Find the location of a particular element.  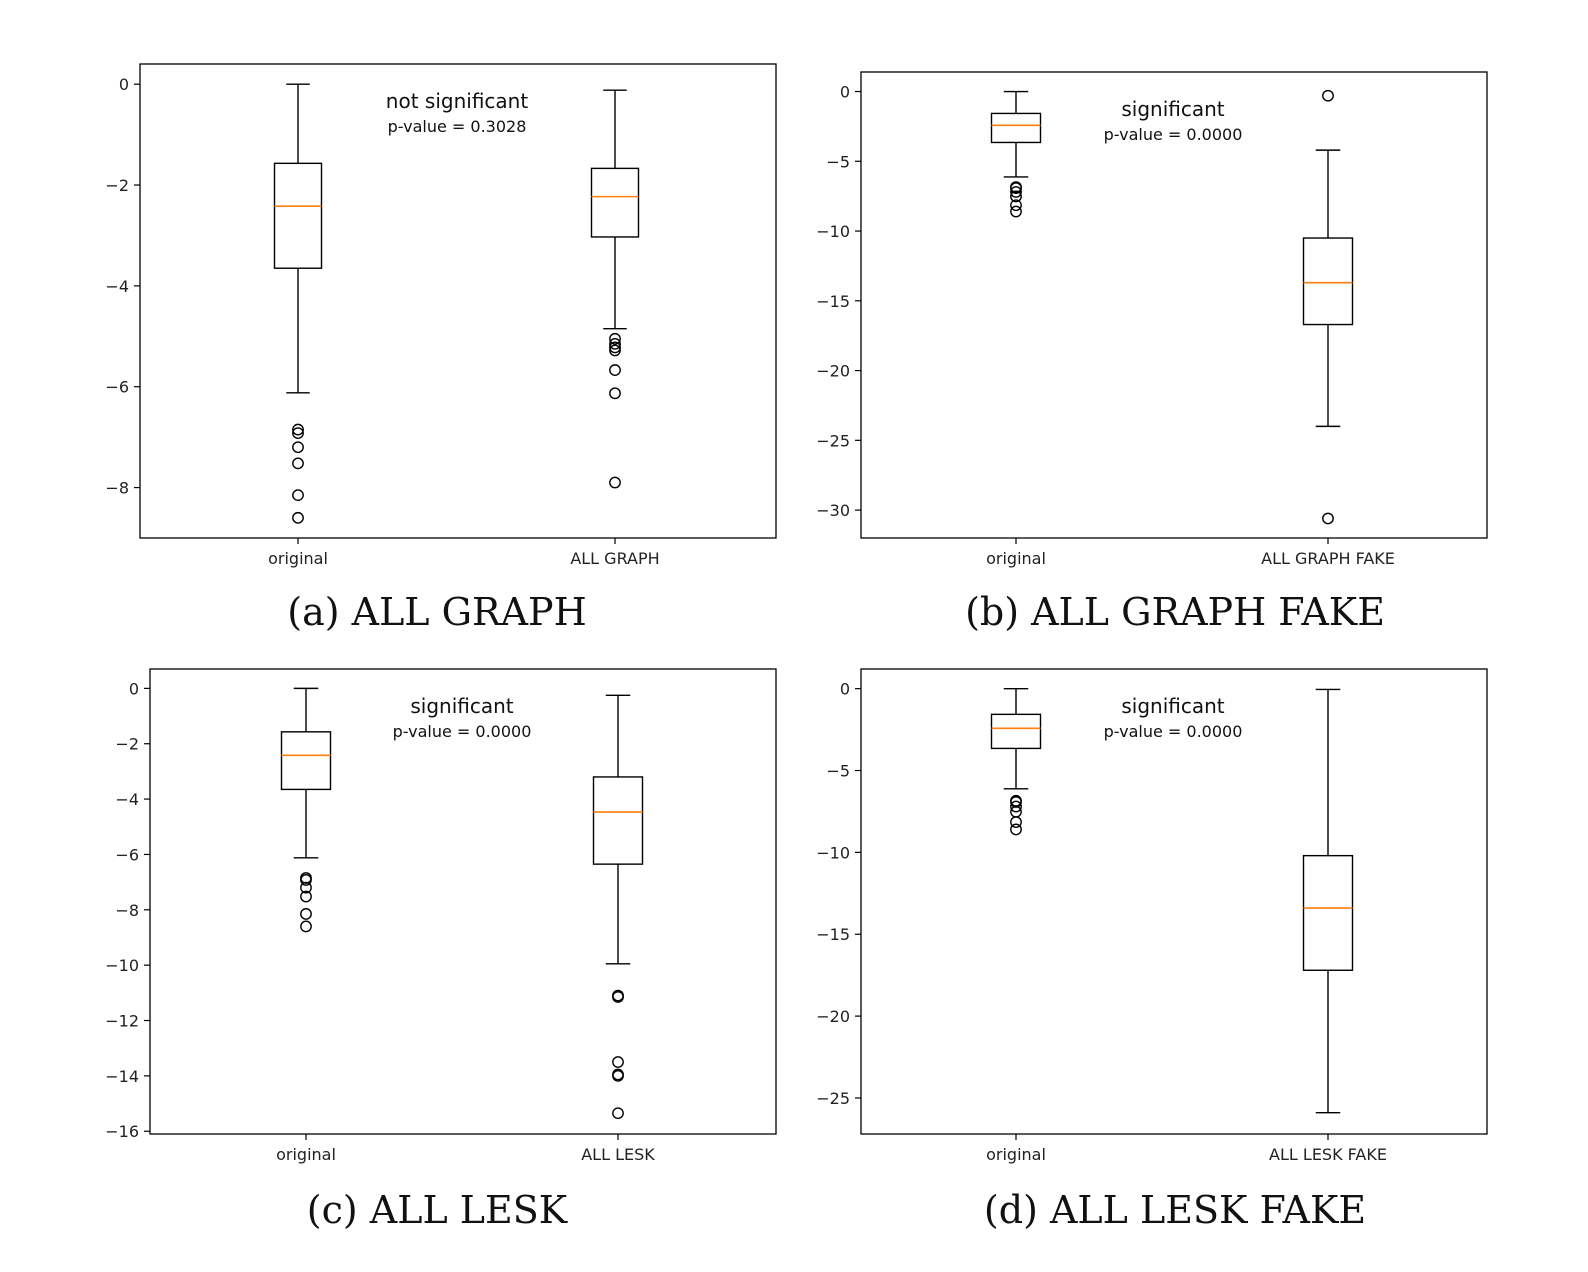

p-value-label: p-value = 0.3028 is located at coordinates (457, 126).